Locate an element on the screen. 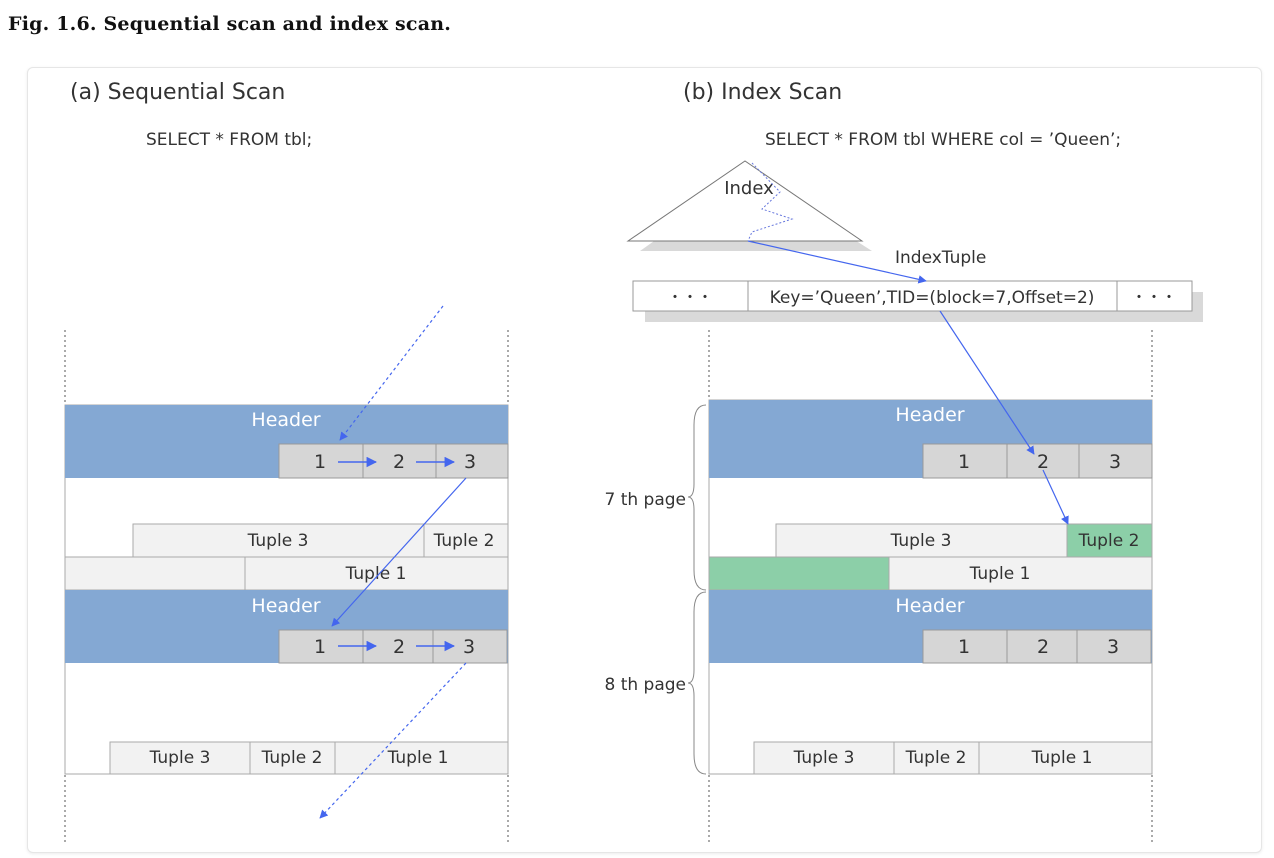 The width and height of the screenshot is (1274, 858). right-page-7: Header 1 2 3 Tuple 3 Tuple 2 Tuple 1 is located at coordinates (930, 495).